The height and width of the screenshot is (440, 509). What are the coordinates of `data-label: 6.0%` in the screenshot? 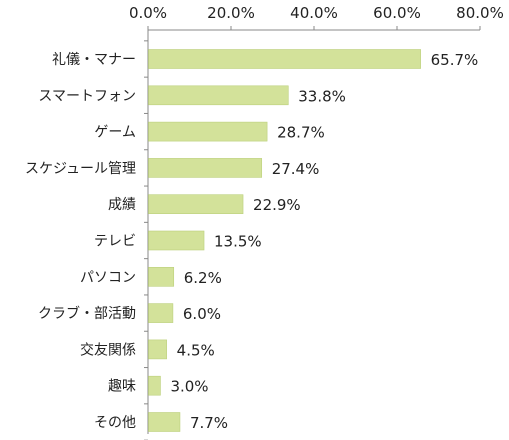 It's located at (202, 314).